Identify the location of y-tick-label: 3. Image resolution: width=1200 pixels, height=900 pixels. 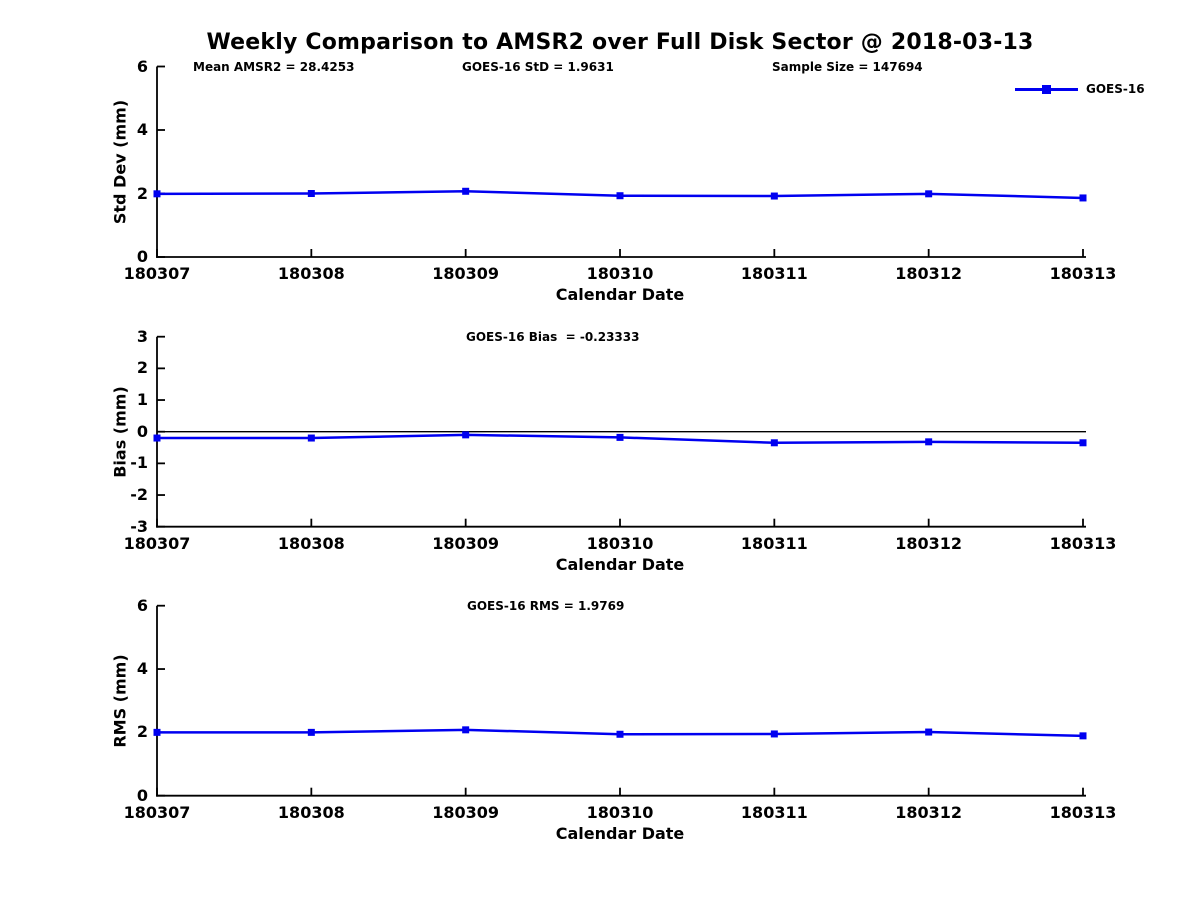
(142, 336).